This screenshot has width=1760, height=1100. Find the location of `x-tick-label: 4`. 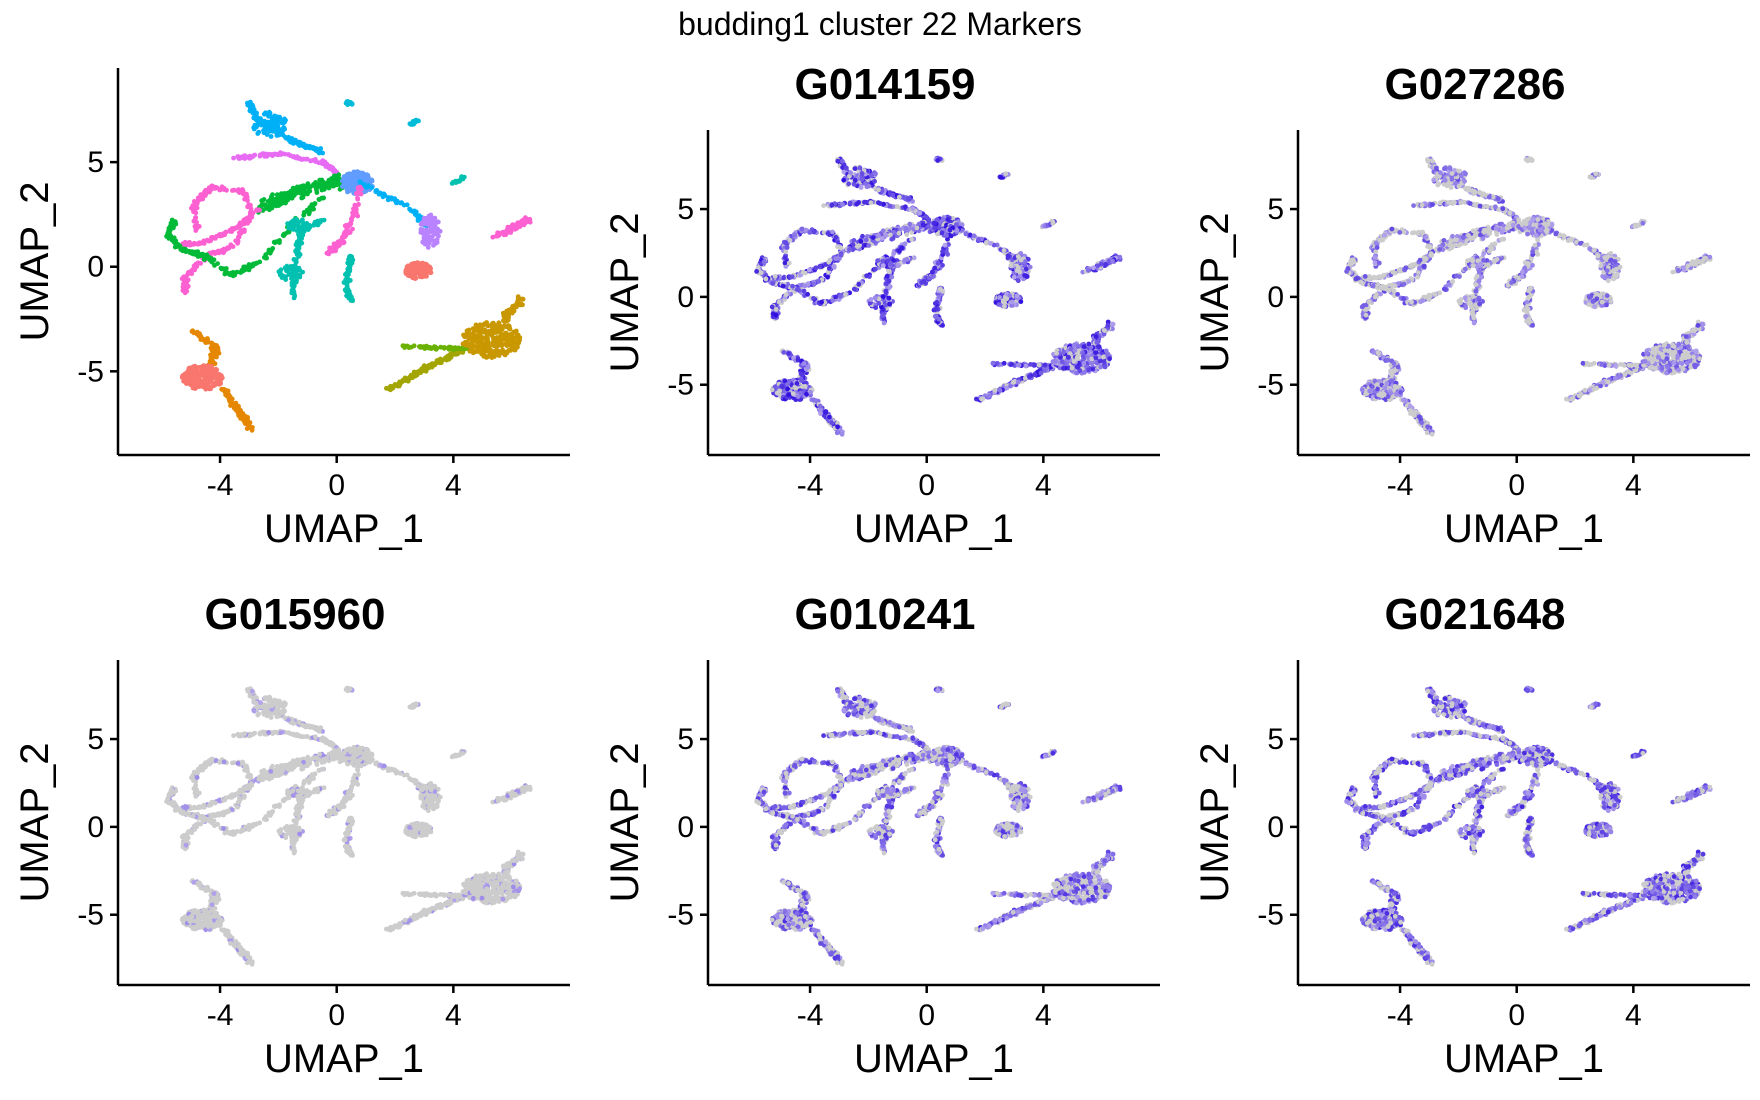

x-tick-label: 4 is located at coordinates (453, 485).